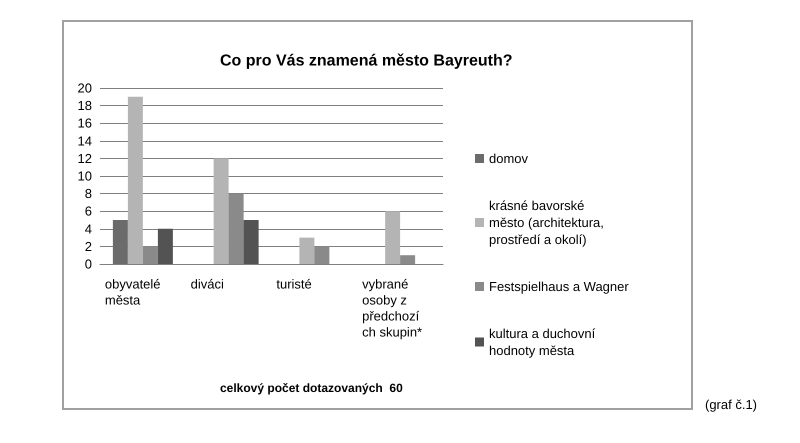 Image resolution: width=800 pixels, height=443 pixels. Describe the element at coordinates (88, 264) in the screenshot. I see `y-tick-label: 0` at that location.